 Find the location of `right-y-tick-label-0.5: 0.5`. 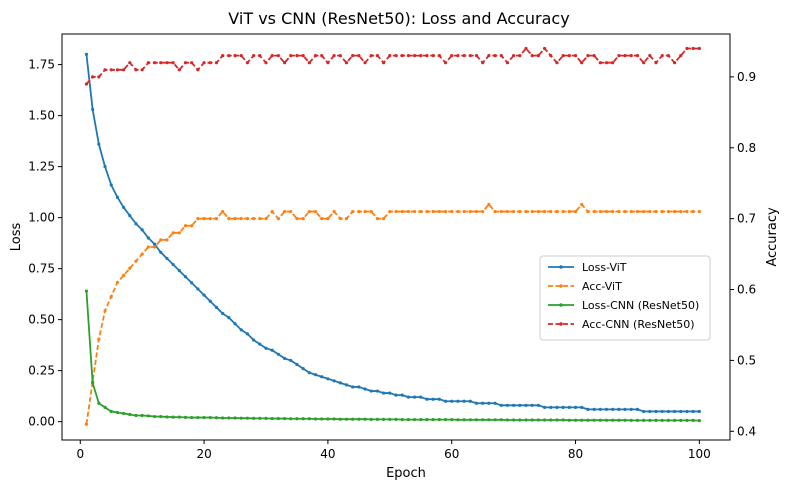

right-y-tick-label-0.5: 0.5 is located at coordinates (746, 360).